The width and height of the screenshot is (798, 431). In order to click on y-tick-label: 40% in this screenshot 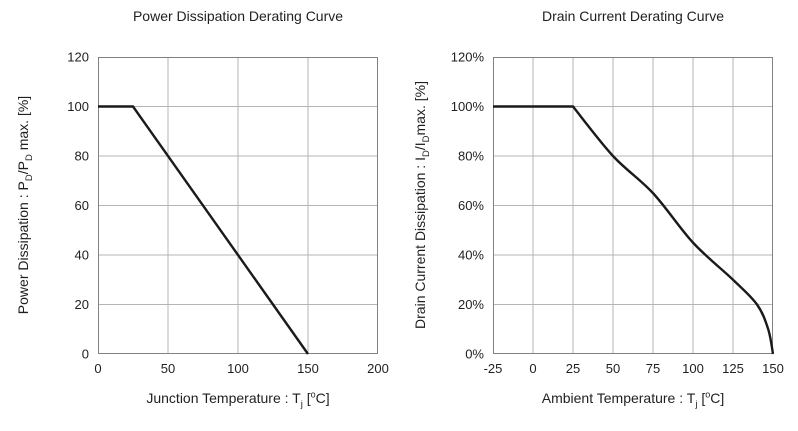, I will do `click(471, 255)`.